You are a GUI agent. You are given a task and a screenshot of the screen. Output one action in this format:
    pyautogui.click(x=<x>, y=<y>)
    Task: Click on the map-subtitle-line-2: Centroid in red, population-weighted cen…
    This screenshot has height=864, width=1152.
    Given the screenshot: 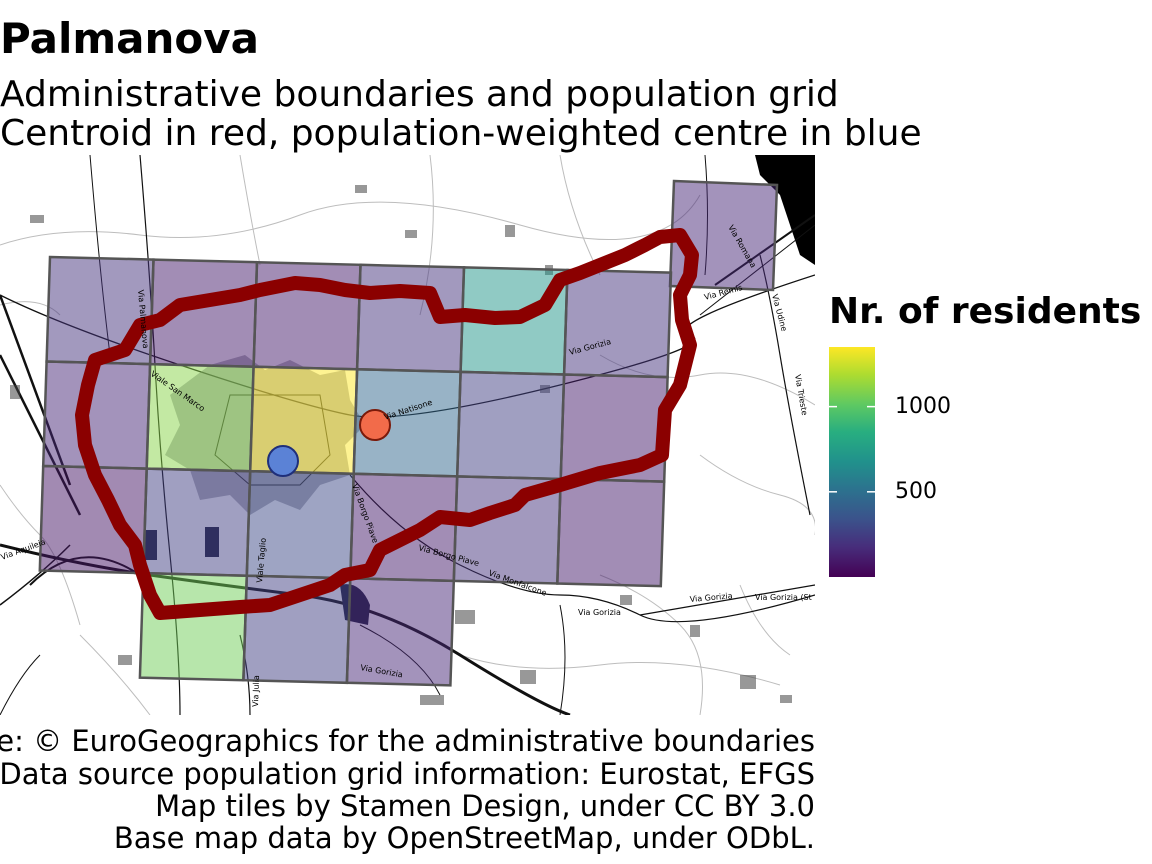 What is the action you would take?
    pyautogui.click(x=461, y=133)
    